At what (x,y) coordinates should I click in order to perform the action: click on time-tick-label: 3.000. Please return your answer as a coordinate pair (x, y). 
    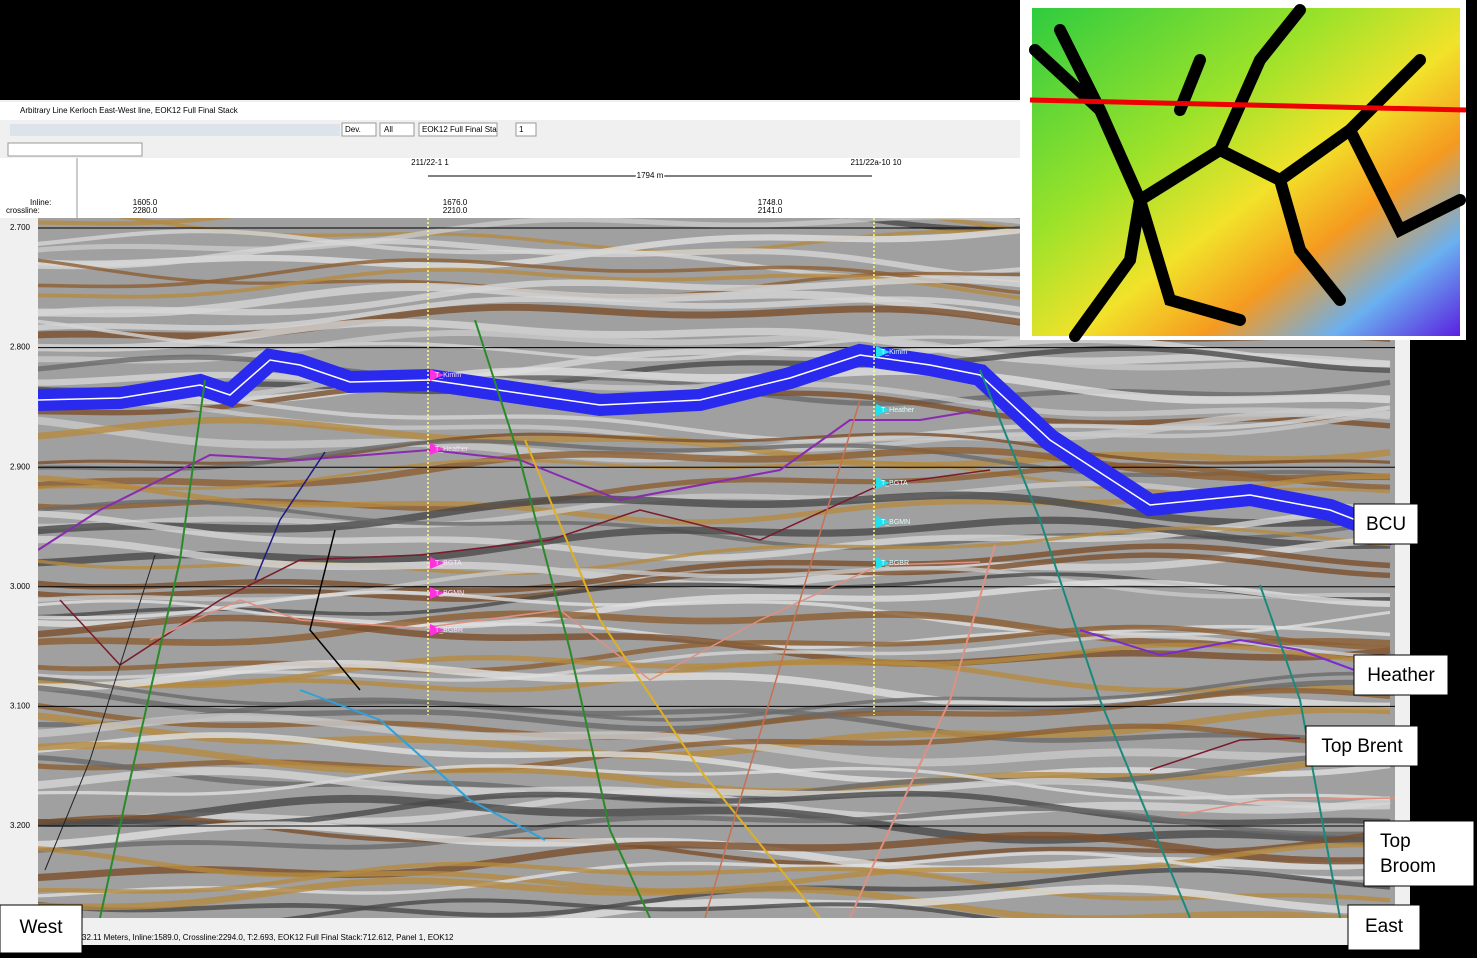
    Looking at the image, I should click on (20, 586).